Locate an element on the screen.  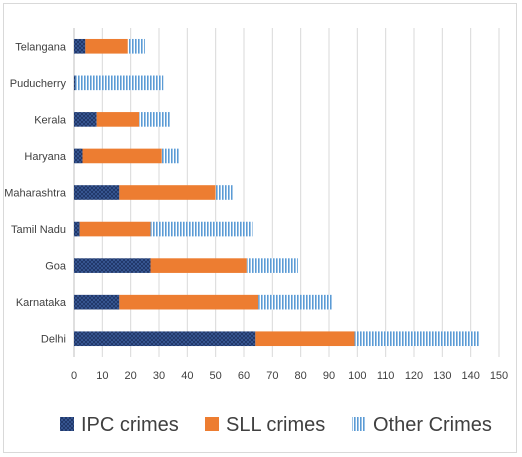
bar-haryana-sll-crimes is located at coordinates (122, 156).